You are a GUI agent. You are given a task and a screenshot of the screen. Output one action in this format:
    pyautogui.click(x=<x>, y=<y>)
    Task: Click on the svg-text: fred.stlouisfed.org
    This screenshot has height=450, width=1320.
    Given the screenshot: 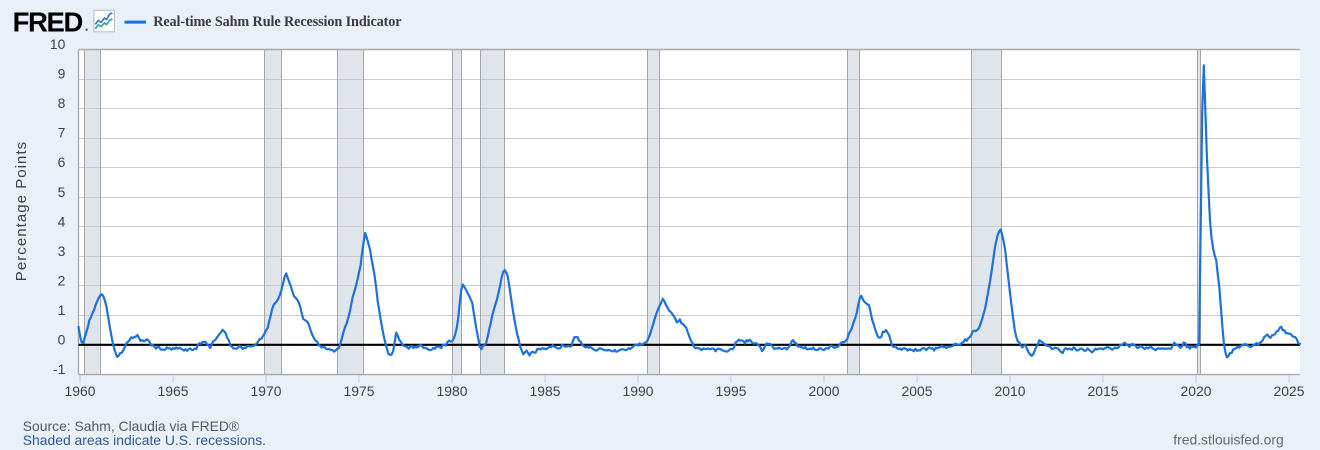 What is the action you would take?
    pyautogui.click(x=1228, y=439)
    